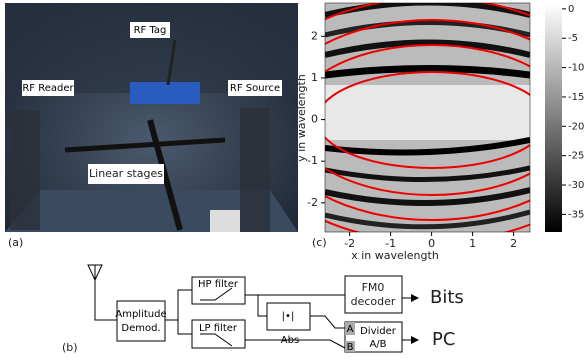 This screenshot has height=362, width=588. Describe the element at coordinates (312, 202) in the screenshot. I see `y-tick-label: -2` at that location.